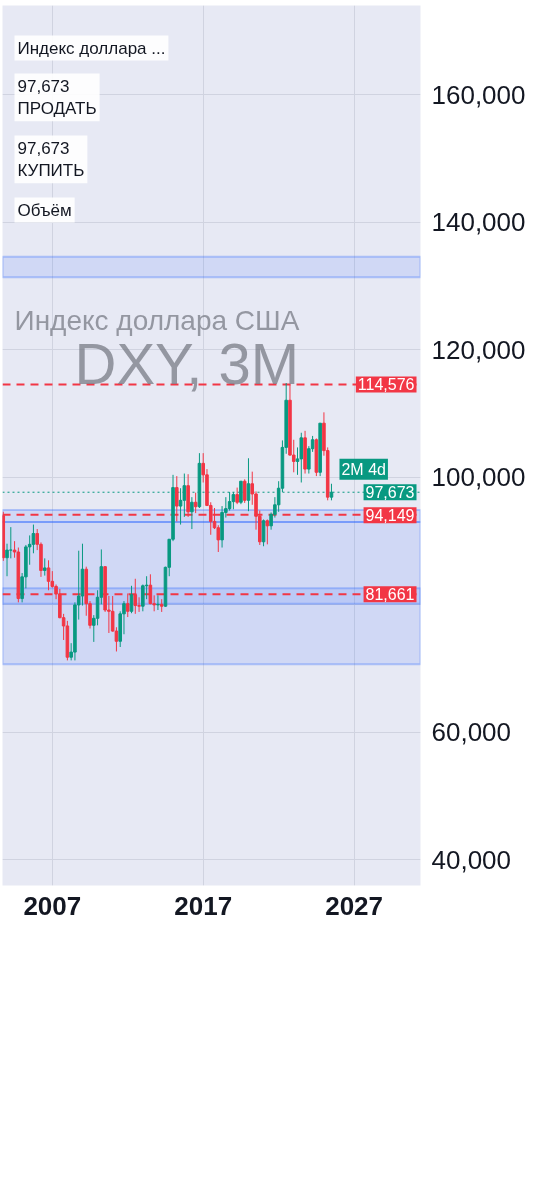 The width and height of the screenshot is (555, 1200). Describe the element at coordinates (478, 349) in the screenshot. I see `y-tick-label: 120,000` at that location.